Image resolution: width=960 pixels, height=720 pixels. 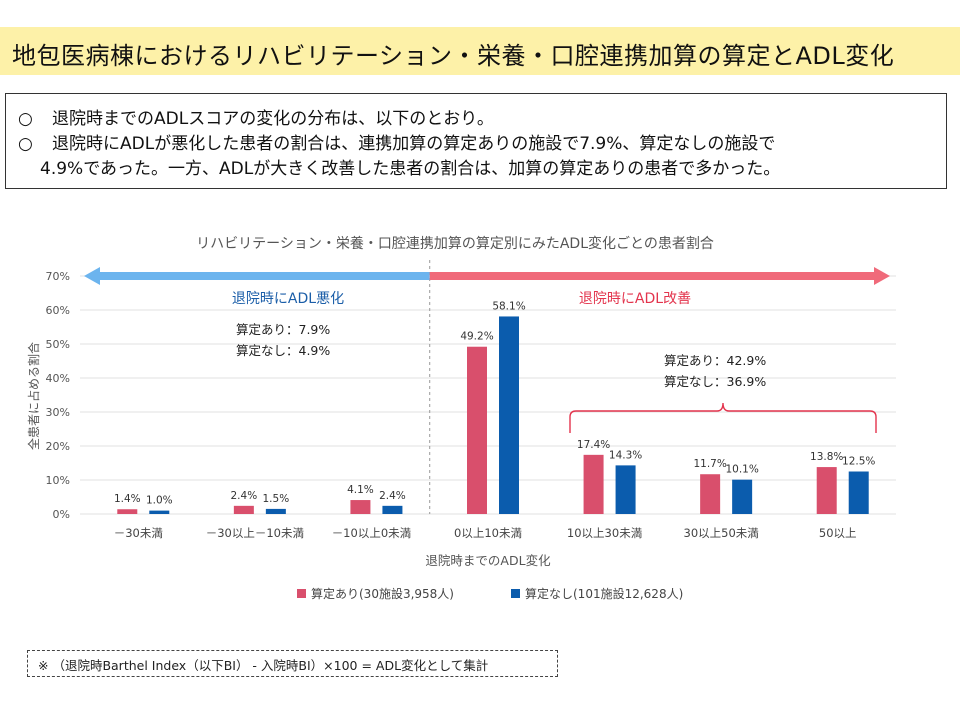 I want to click on better-group-brace, so click(x=723, y=417).